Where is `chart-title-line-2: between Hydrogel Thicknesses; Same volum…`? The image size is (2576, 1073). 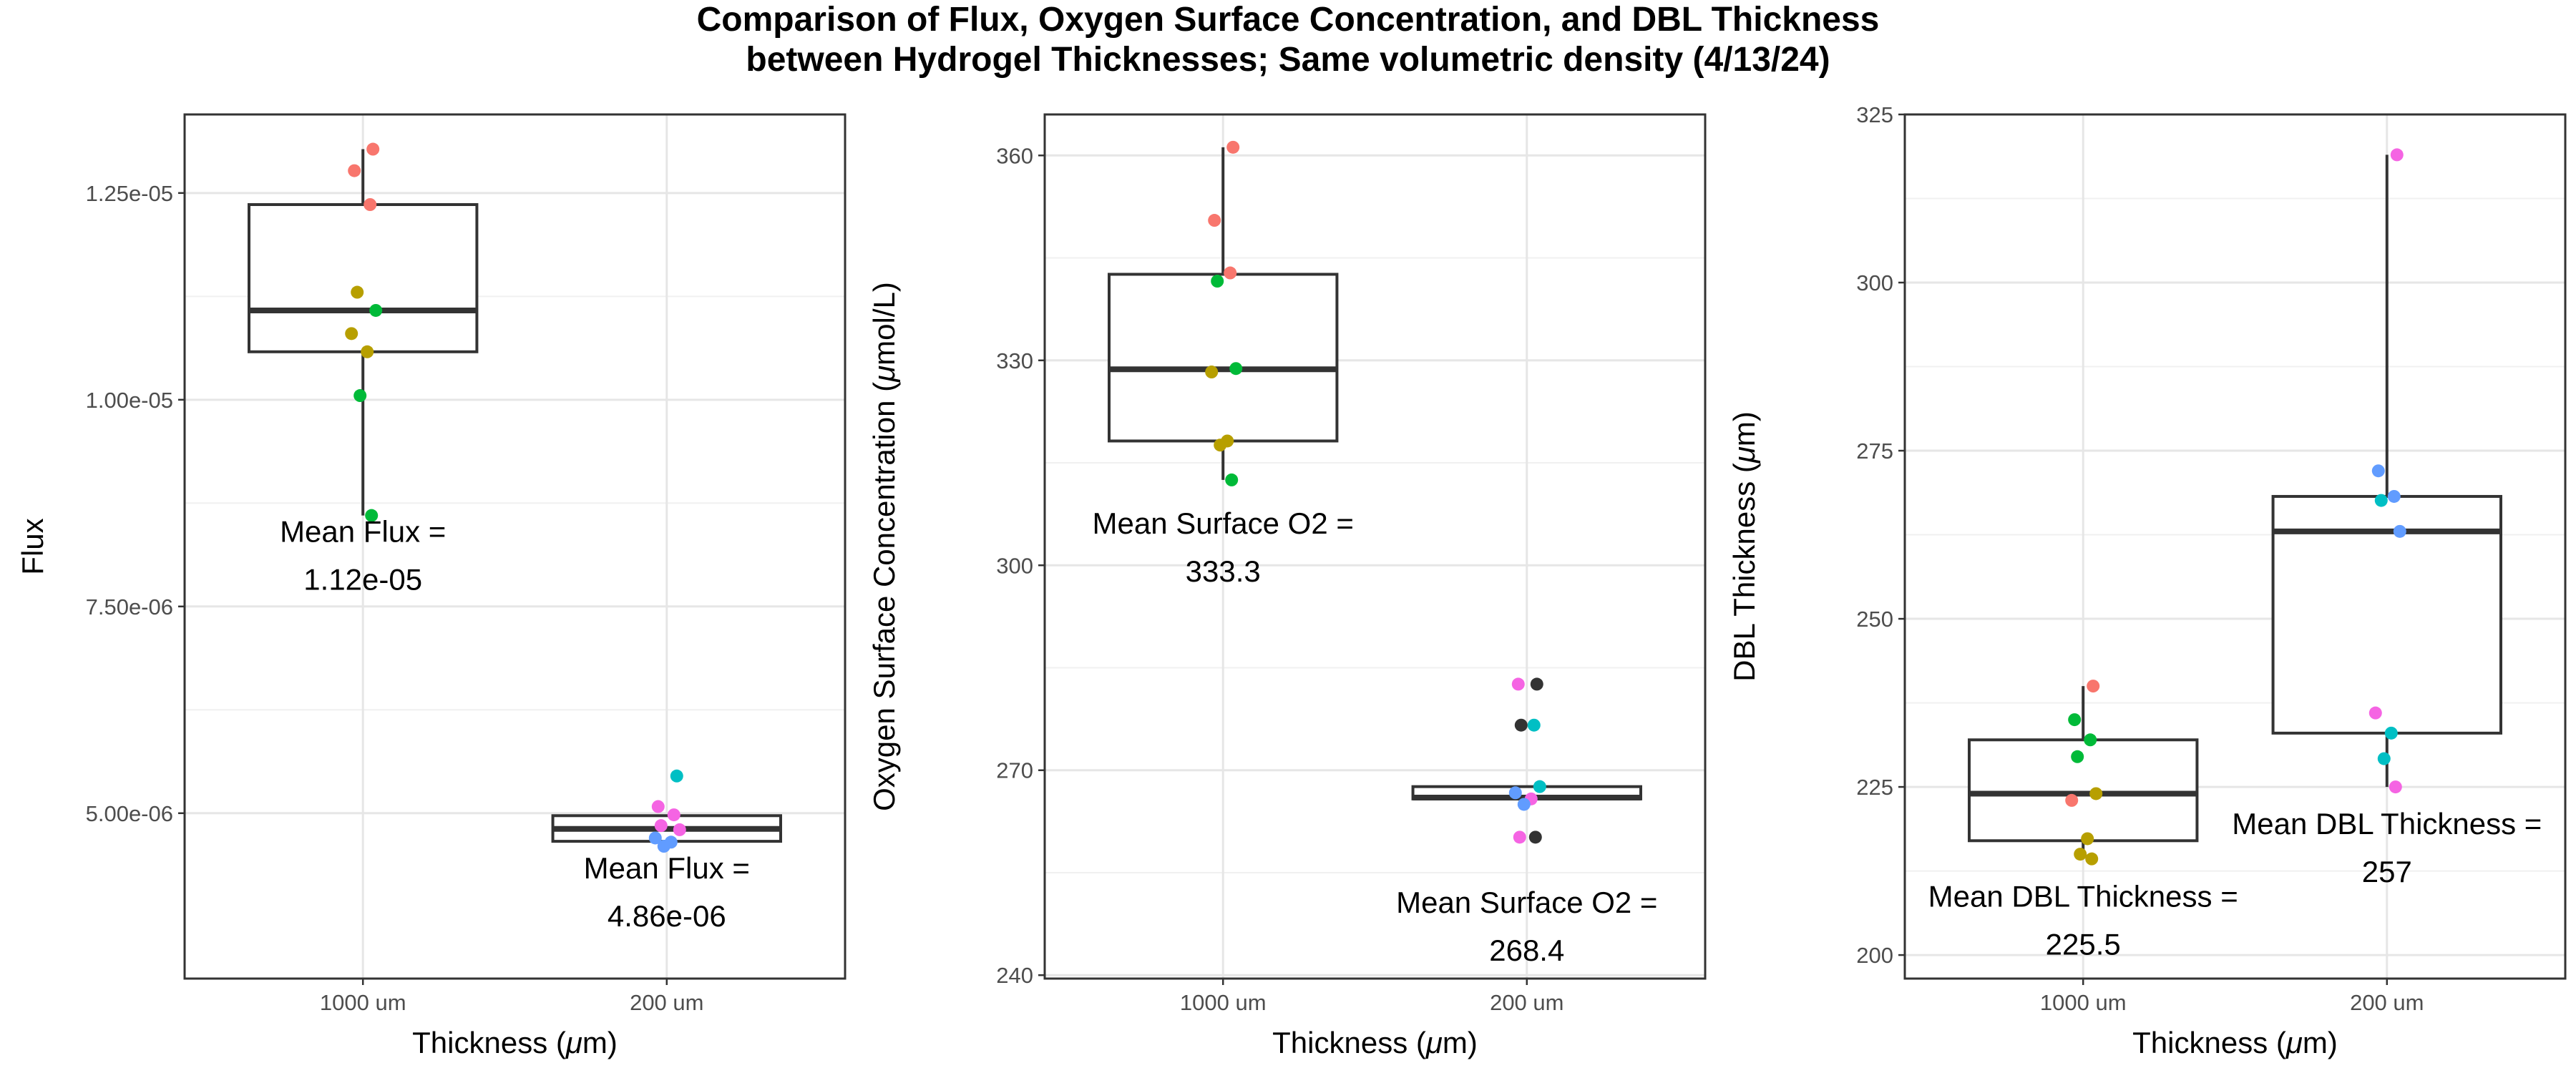
chart-title-line-2: between Hydrogel Thicknesses; Same volum… is located at coordinates (1288, 60).